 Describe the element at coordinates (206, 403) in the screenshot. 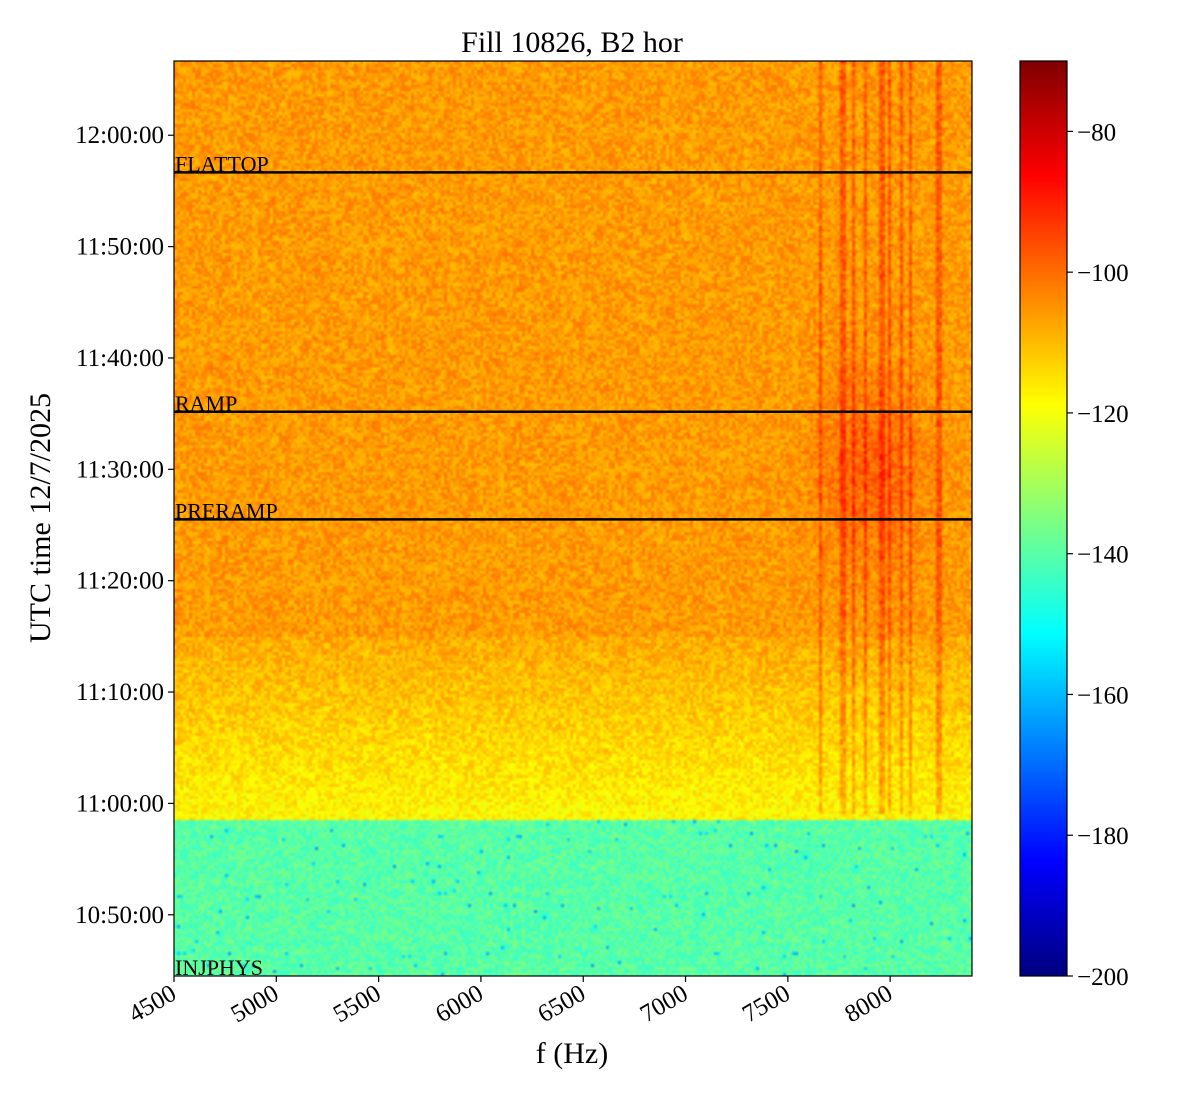

I see `phase-label: RAMP` at that location.